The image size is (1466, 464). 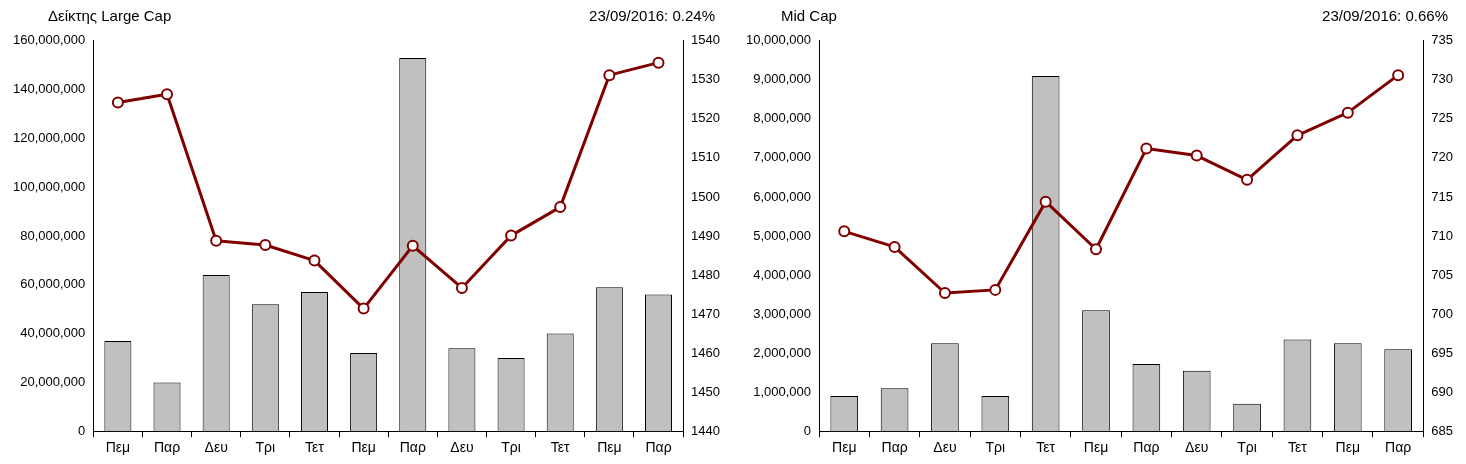 What do you see at coordinates (1442, 40) in the screenshot?
I see `y2-tick-label: 735` at bounding box center [1442, 40].